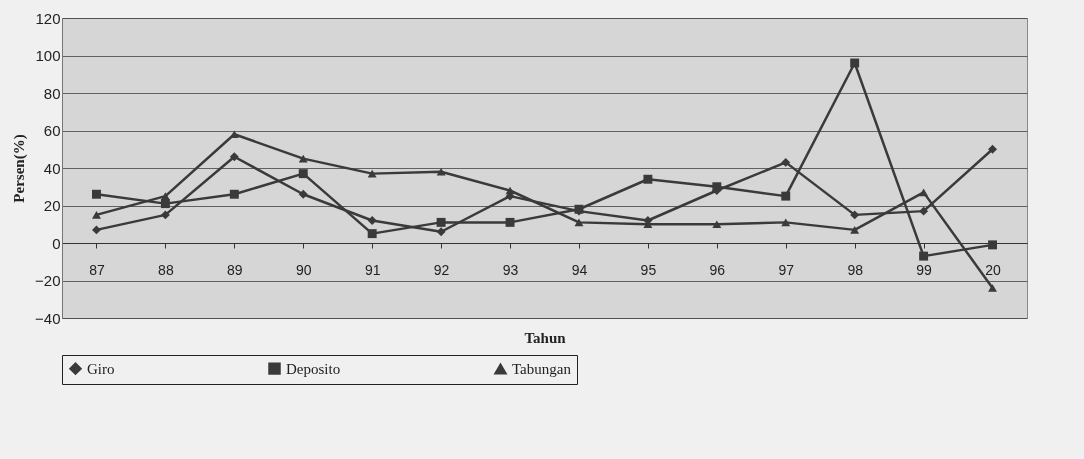  Describe the element at coordinates (52, 168) in the screenshot. I see `y-tick-label: 40` at that location.